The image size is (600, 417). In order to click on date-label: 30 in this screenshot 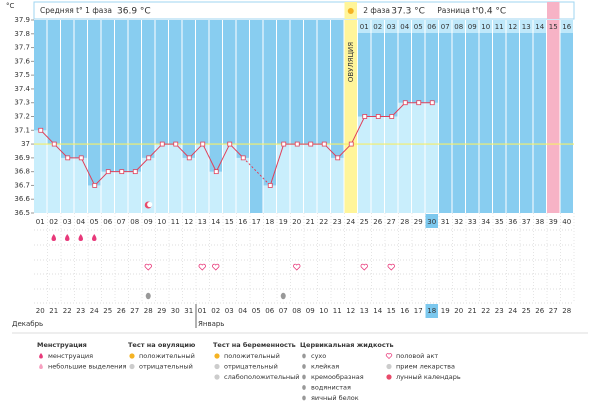, I will do `click(175, 311)`.